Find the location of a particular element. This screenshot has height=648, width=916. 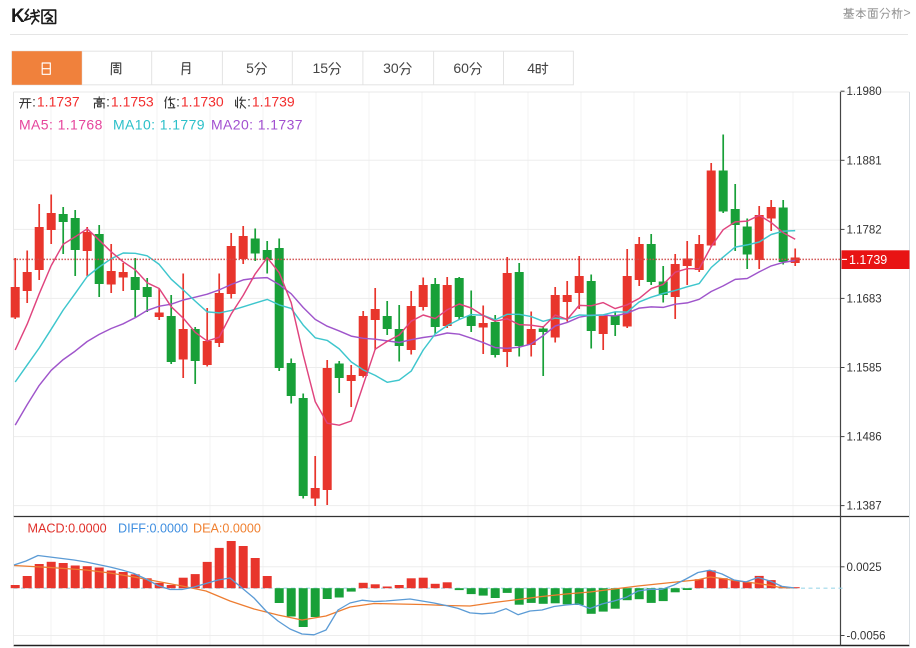

svg-text: 4 is located at coordinates (531, 68).